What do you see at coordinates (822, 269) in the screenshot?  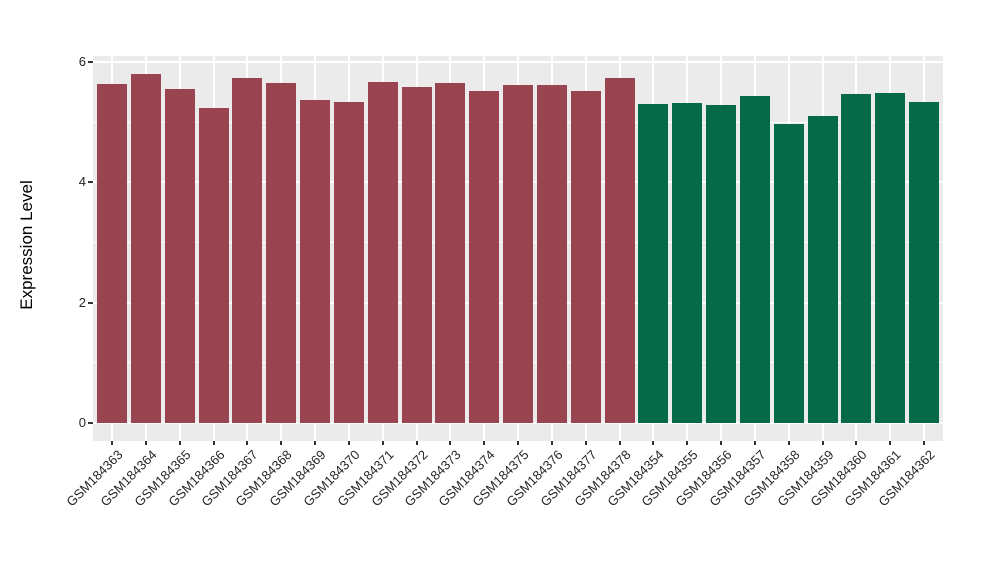 I see `bar-GSM184359` at bounding box center [822, 269].